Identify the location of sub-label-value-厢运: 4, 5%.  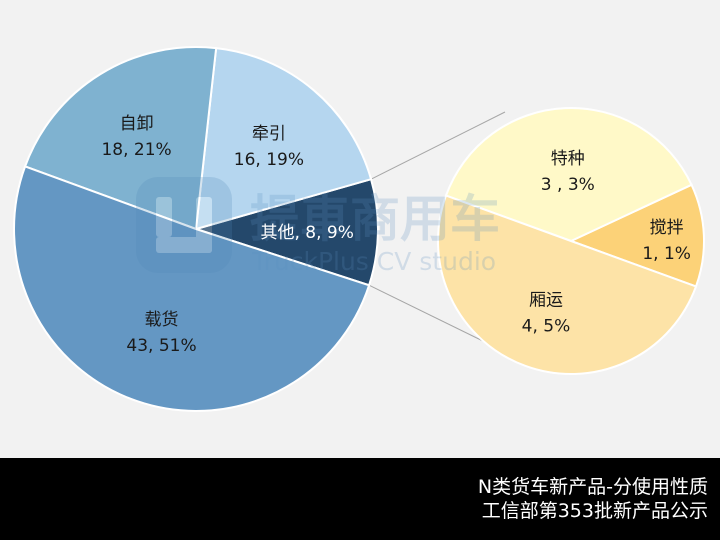
(546, 327).